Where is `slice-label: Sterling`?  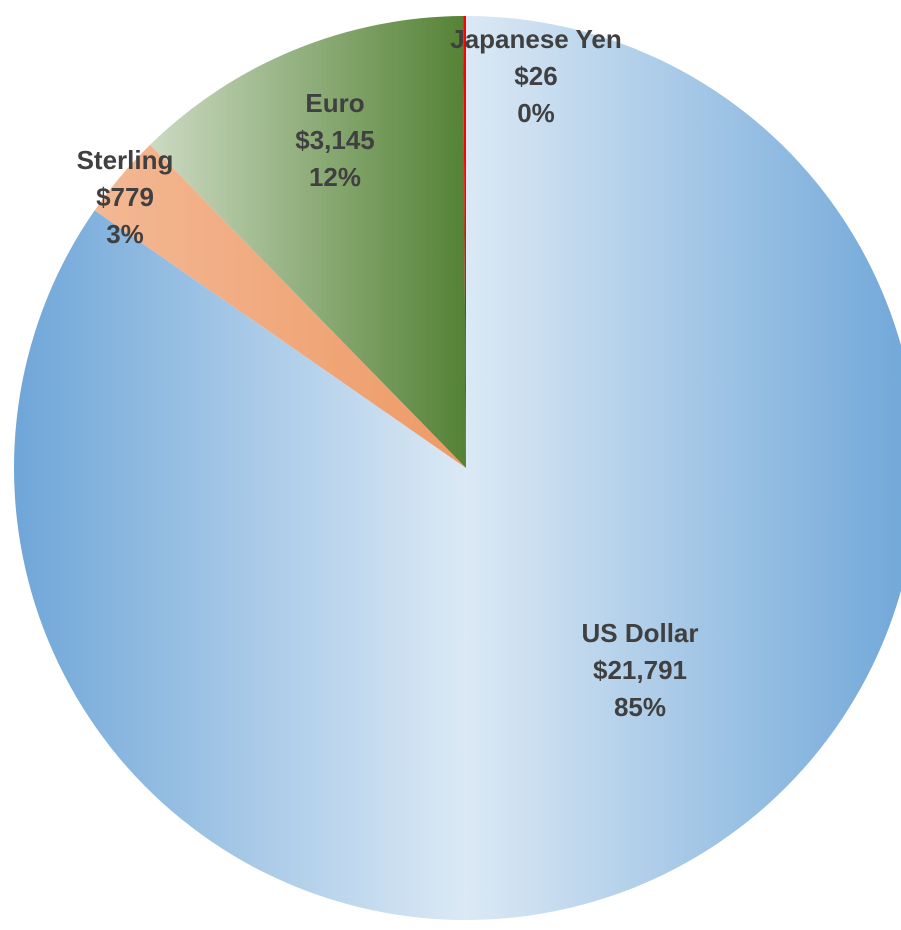
slice-label: Sterling is located at coordinates (125, 160).